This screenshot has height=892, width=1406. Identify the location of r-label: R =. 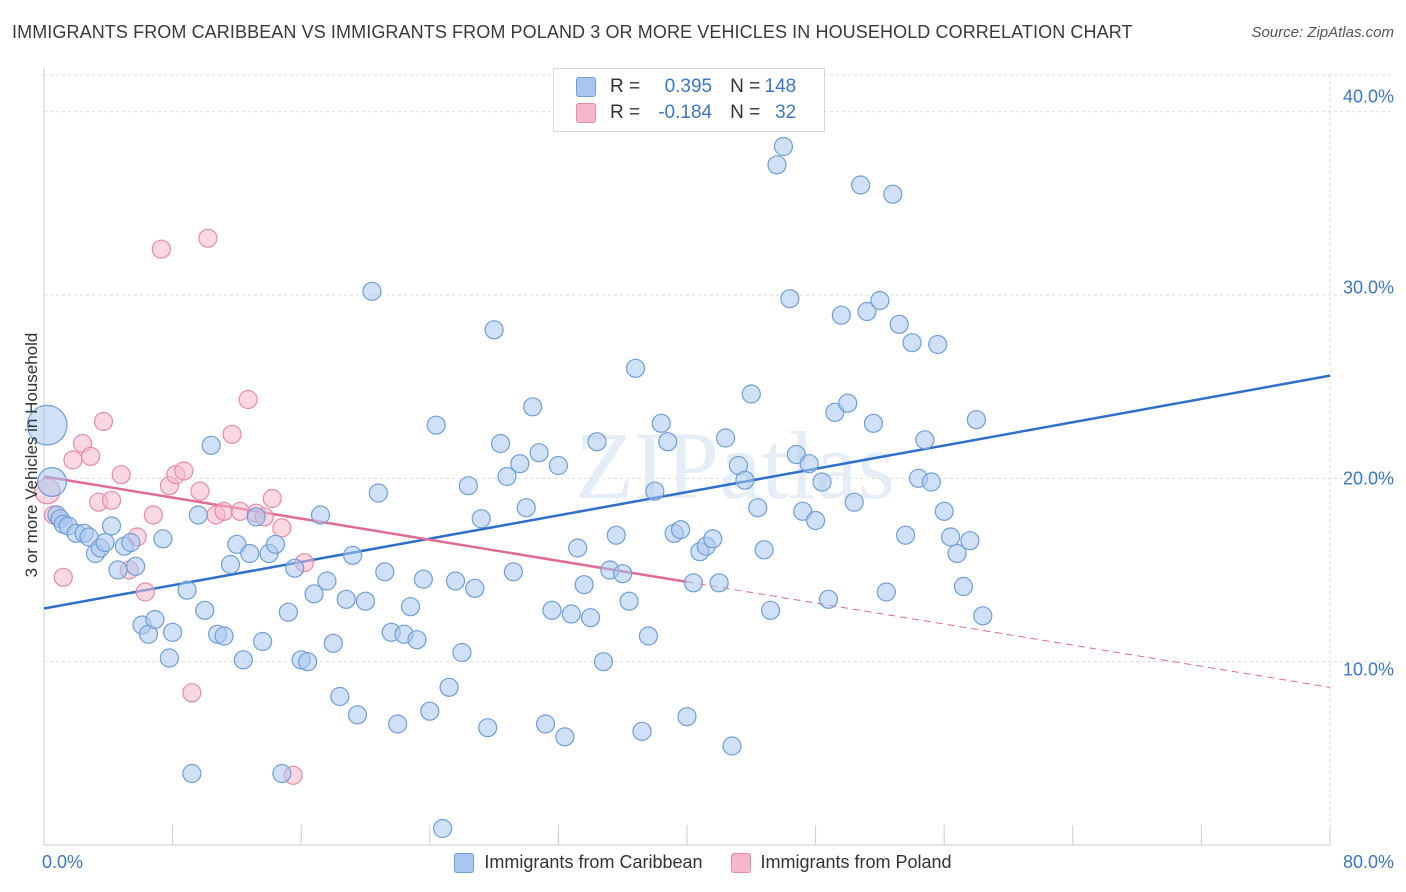
(625, 112).